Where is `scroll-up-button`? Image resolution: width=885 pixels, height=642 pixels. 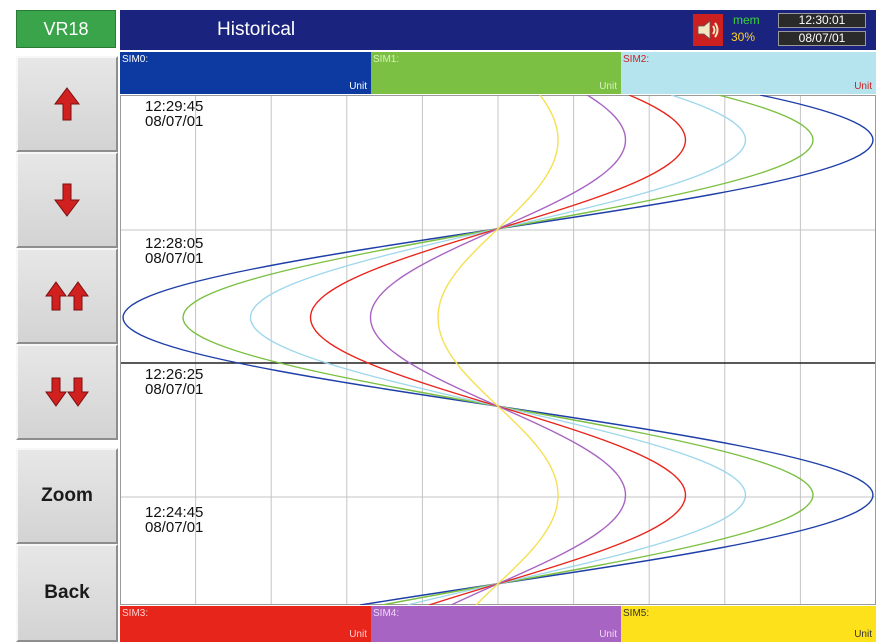 scroll-up-button is located at coordinates (67, 104).